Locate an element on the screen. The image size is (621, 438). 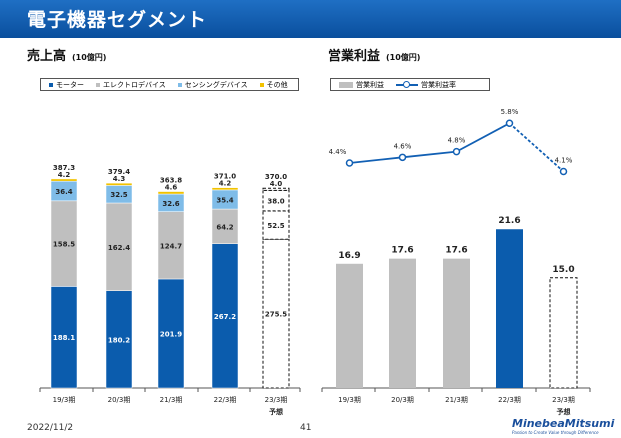
sales-category-label: 19/3期 is located at coordinates (64, 400).